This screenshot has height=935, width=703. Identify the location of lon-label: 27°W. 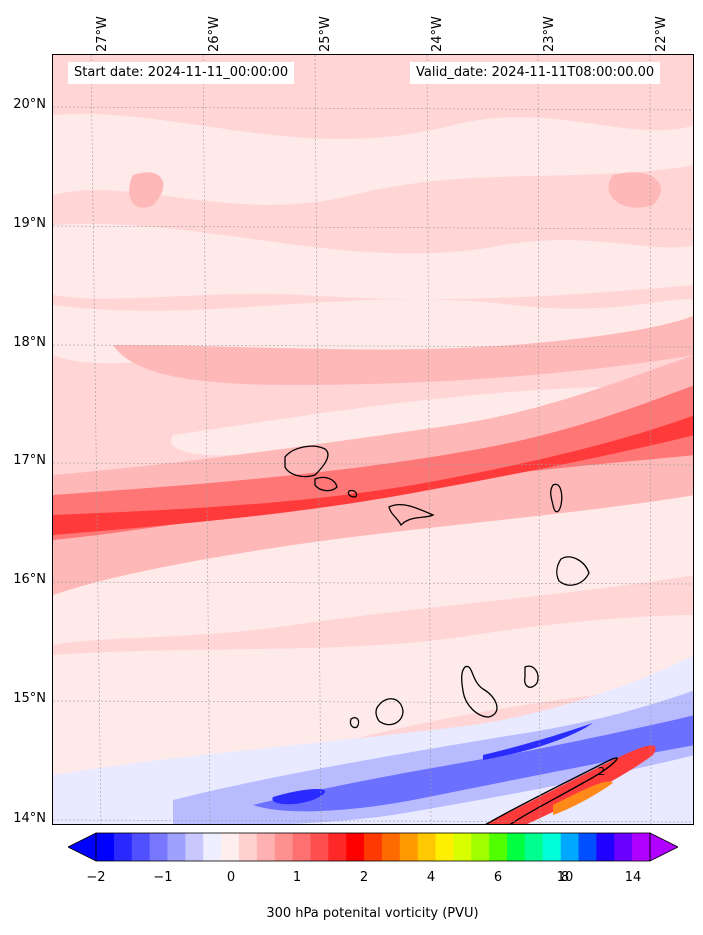
(102, 34).